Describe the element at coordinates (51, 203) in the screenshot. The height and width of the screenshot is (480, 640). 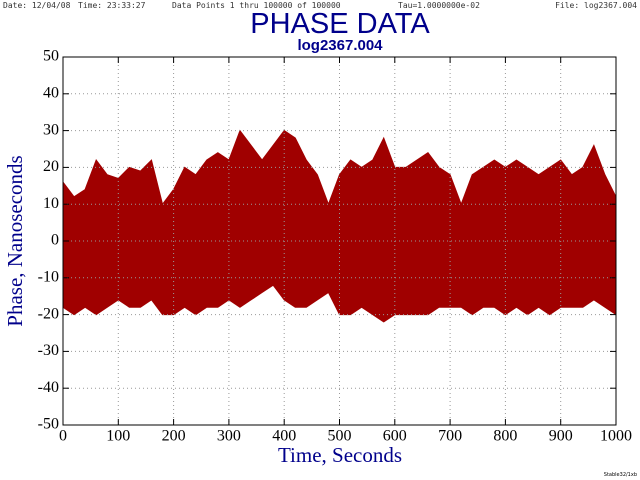
I see `y-tick-label: 10` at that location.